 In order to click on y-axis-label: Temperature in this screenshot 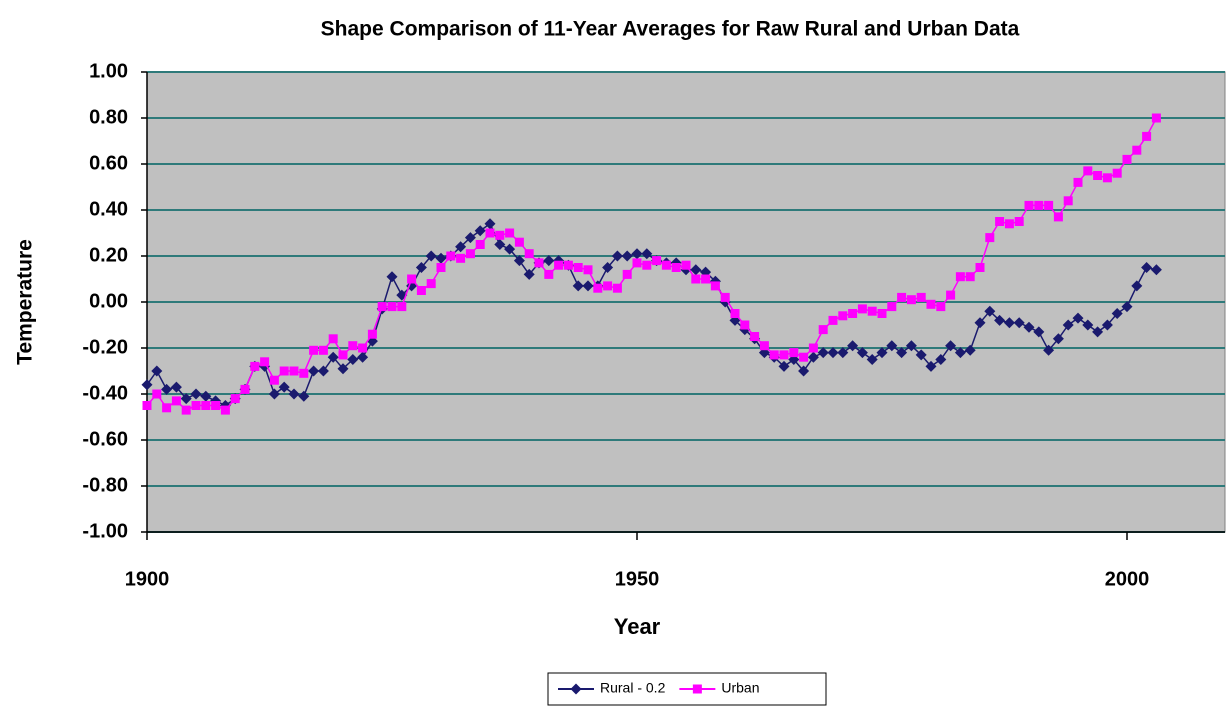, I will do `click(25, 302)`.